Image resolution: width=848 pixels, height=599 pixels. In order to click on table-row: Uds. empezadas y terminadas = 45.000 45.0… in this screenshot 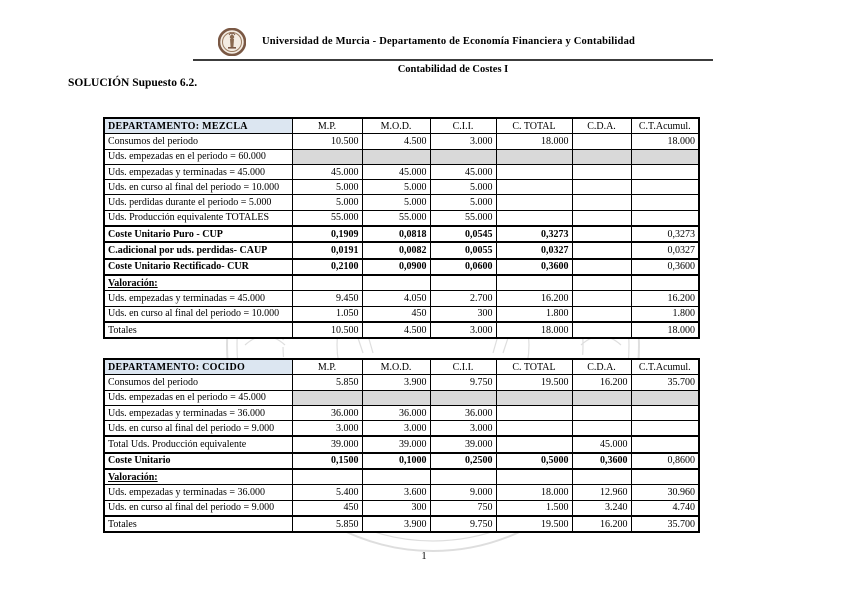, I will do `click(401, 172)`.